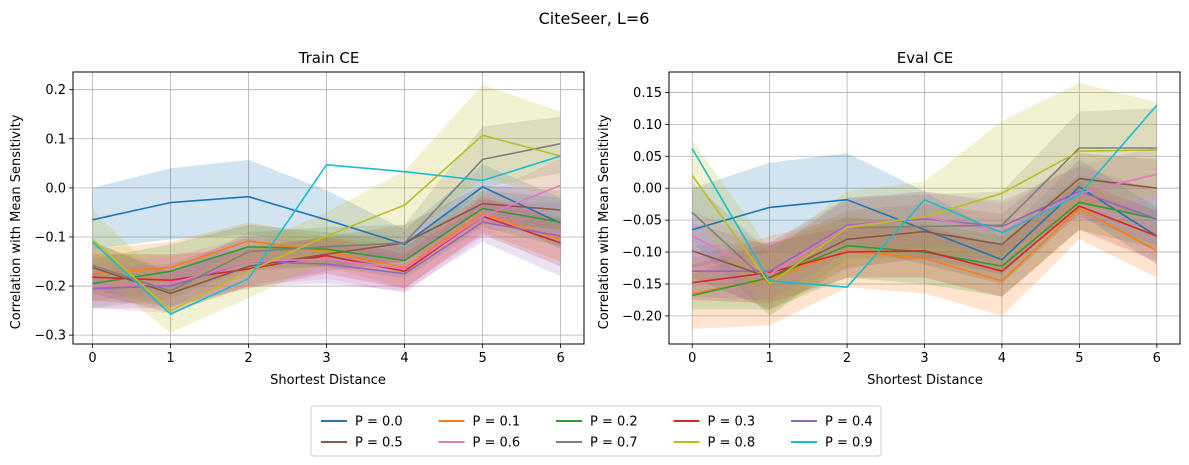 The width and height of the screenshot is (1189, 465). Describe the element at coordinates (379, 422) in the screenshot. I see `legend-entry: P = 0.0` at that location.